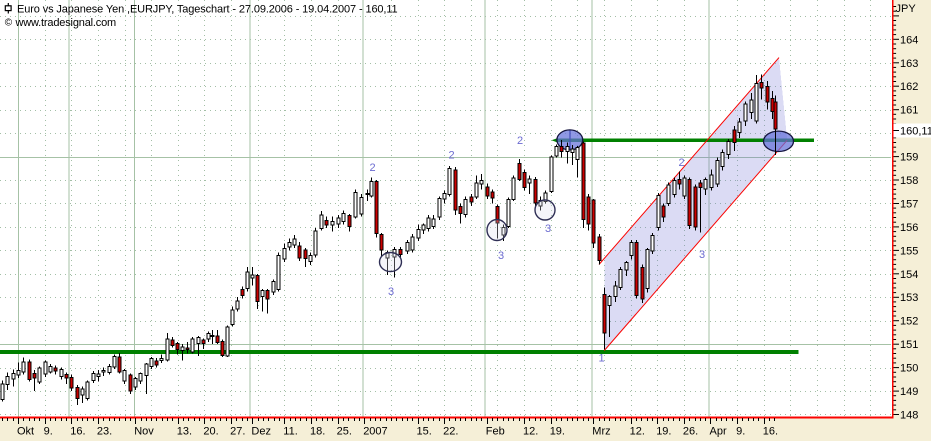 The height and width of the screenshot is (446, 931). Describe the element at coordinates (375, 432) in the screenshot. I see `svg-text: 2007` at that location.